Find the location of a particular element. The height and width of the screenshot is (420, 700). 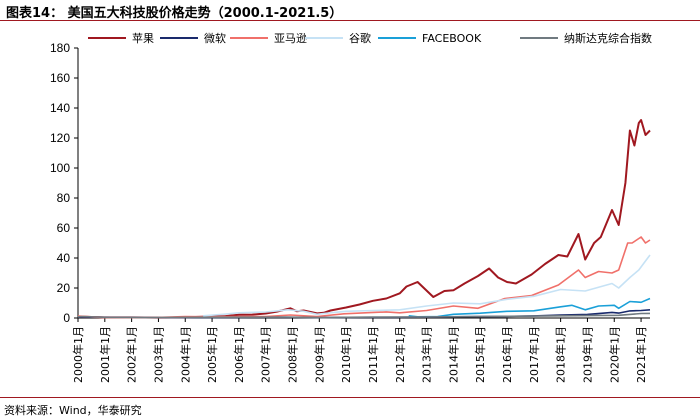

legend: 苹果 微软 亚马逊 谷歌 FACEBOOK 纳斯达克综合指数 is located at coordinates (370, 38).